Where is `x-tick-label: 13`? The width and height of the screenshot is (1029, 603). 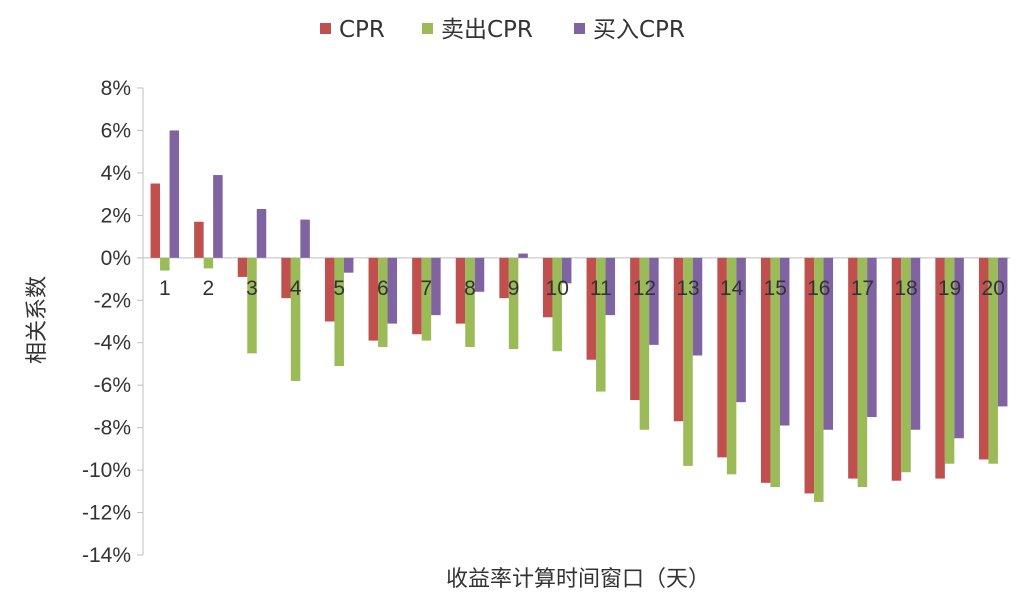
x-tick-label: 13 is located at coordinates (687, 288).